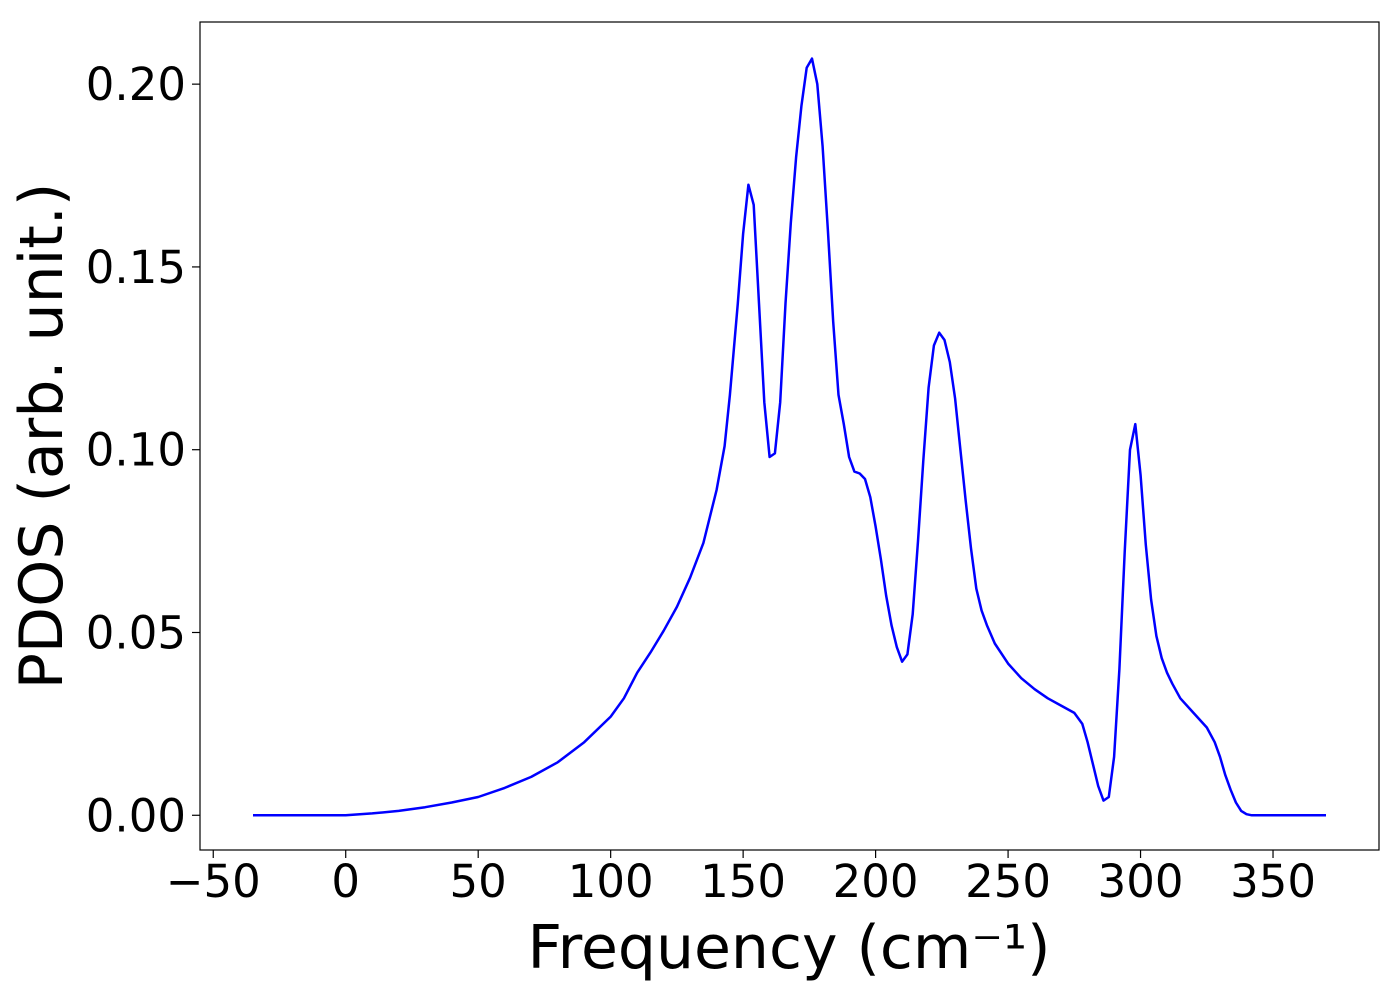 The width and height of the screenshot is (1400, 1000). I want to click on x-tick-label: 0, so click(345, 881).